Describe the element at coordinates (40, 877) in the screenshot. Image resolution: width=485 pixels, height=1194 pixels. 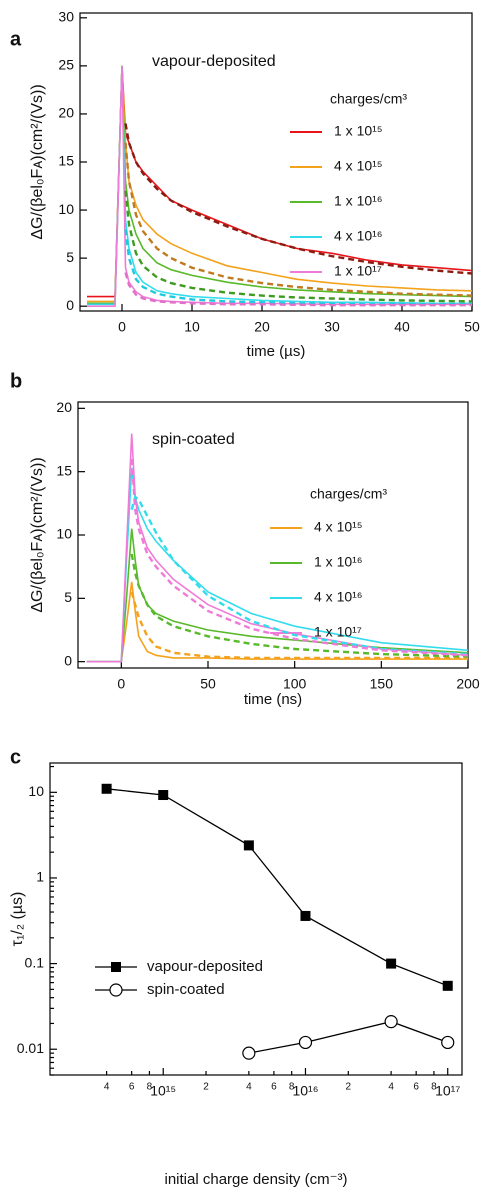
I see `y-tick-label: 1` at that location.